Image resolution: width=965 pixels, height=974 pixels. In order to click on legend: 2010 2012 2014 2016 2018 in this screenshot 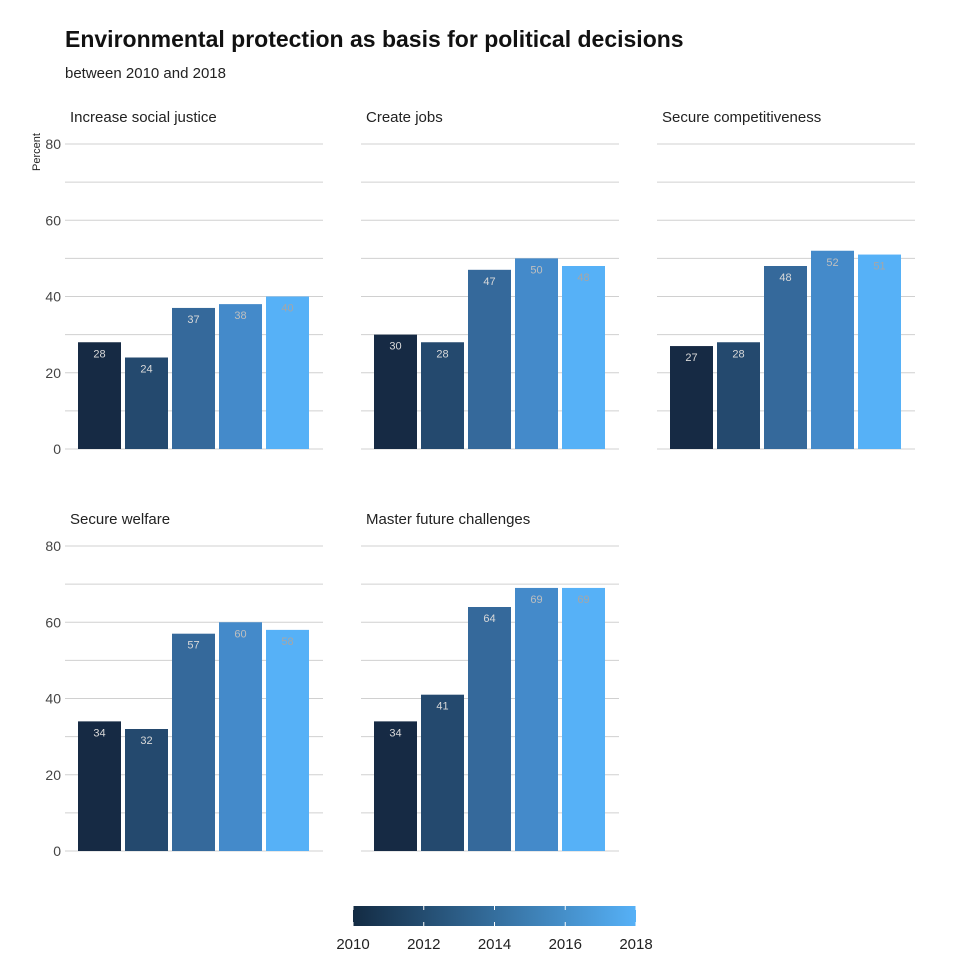, I will do `click(494, 929)`.